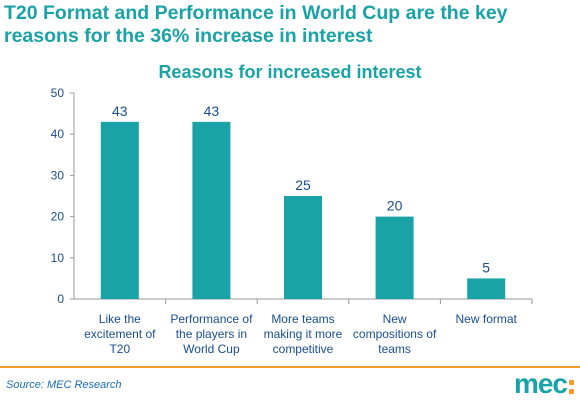 This screenshot has height=400, width=580. What do you see at coordinates (211, 319) in the screenshot?
I see `category-label: Performance of` at bounding box center [211, 319].